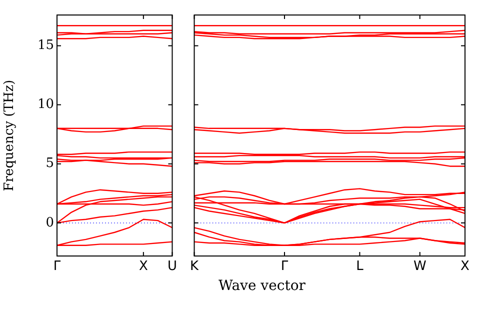 Image resolution: width=486 pixels, height=310 pixels. What do you see at coordinates (194, 266) in the screenshot?
I see `x-tick-label: K` at bounding box center [194, 266].